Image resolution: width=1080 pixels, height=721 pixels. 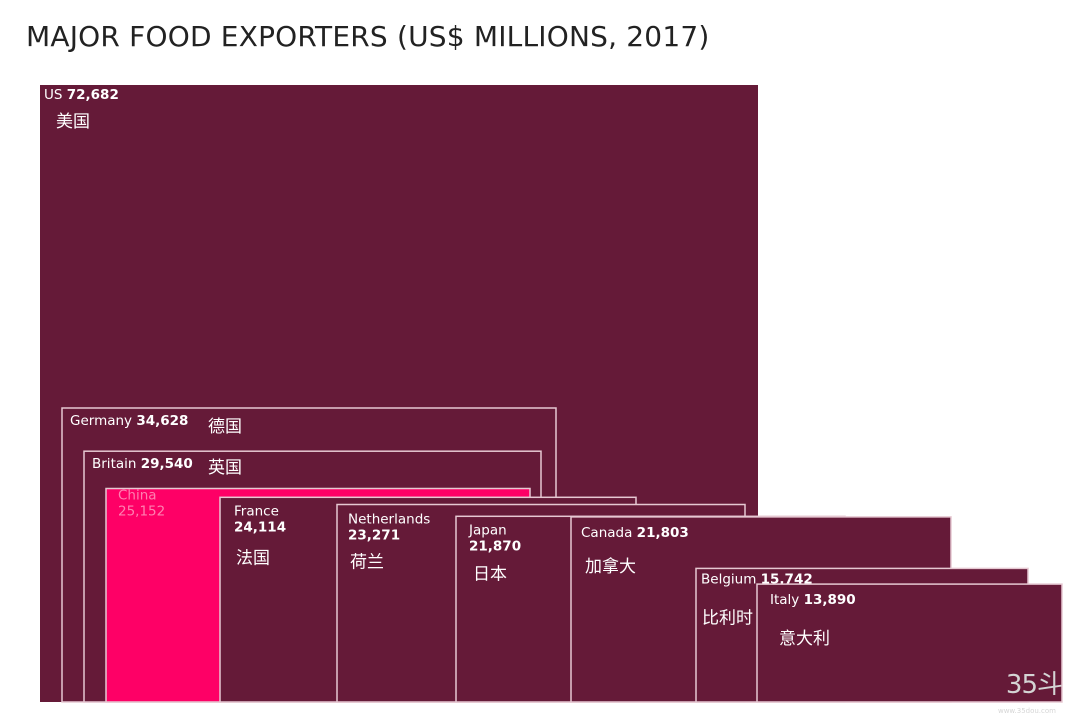 I want to click on chinese-label-japan: 日本, so click(x=490, y=574).